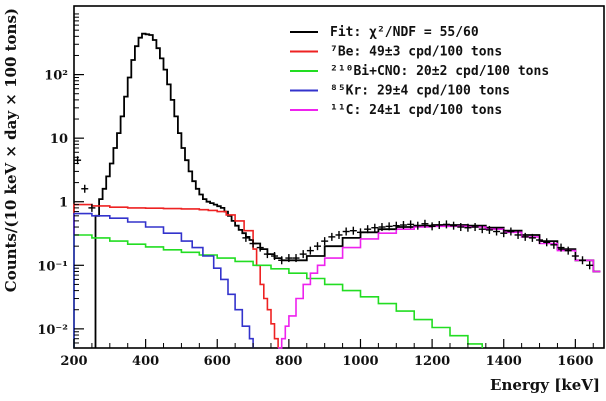 The width and height of the screenshot is (606, 401). What do you see at coordinates (416, 52) in the screenshot?
I see `legend-label: ⁷Be: 49±3 cpd/100 tons` at bounding box center [416, 52].